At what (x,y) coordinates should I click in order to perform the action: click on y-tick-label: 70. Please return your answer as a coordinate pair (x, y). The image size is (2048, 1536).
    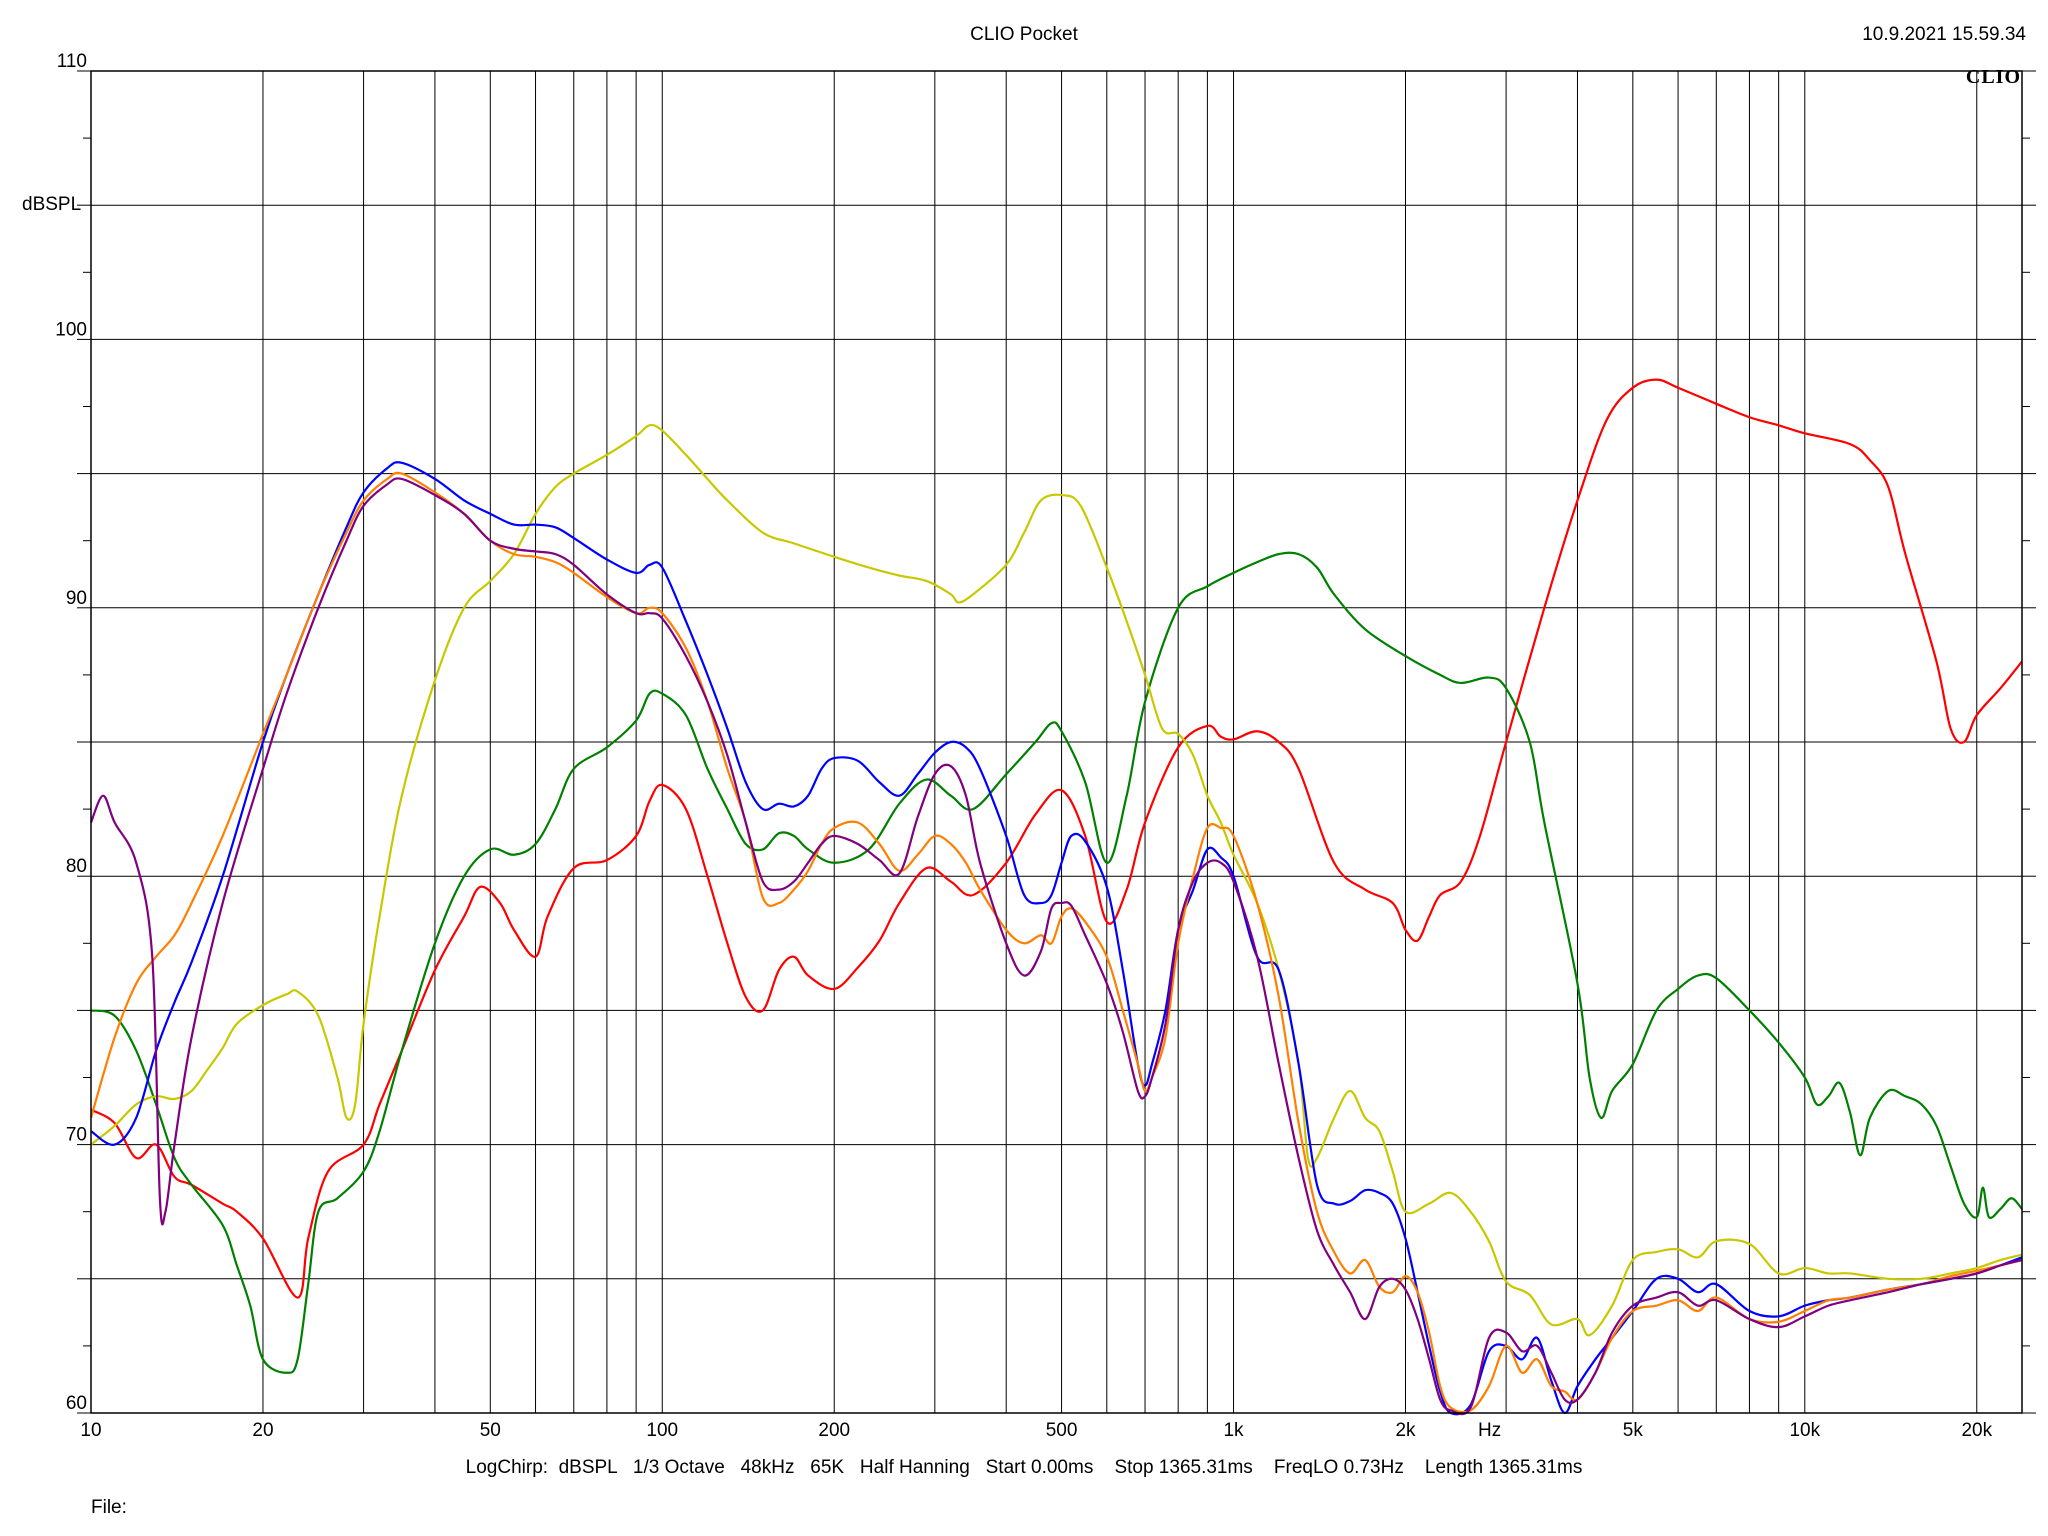
    Looking at the image, I should click on (76, 1135).